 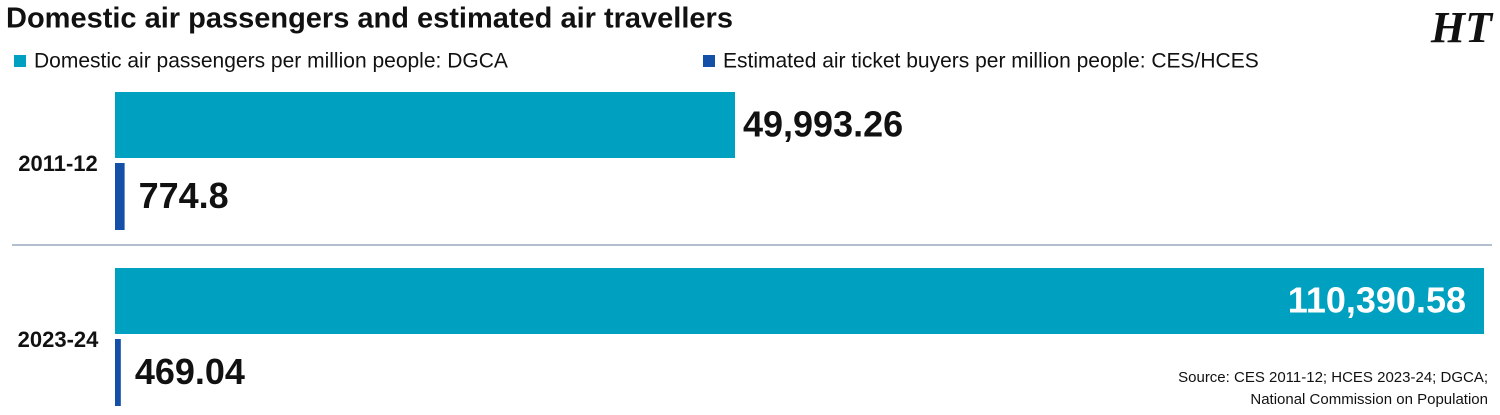 I want to click on category-label: 2011-12, so click(x=58, y=163).